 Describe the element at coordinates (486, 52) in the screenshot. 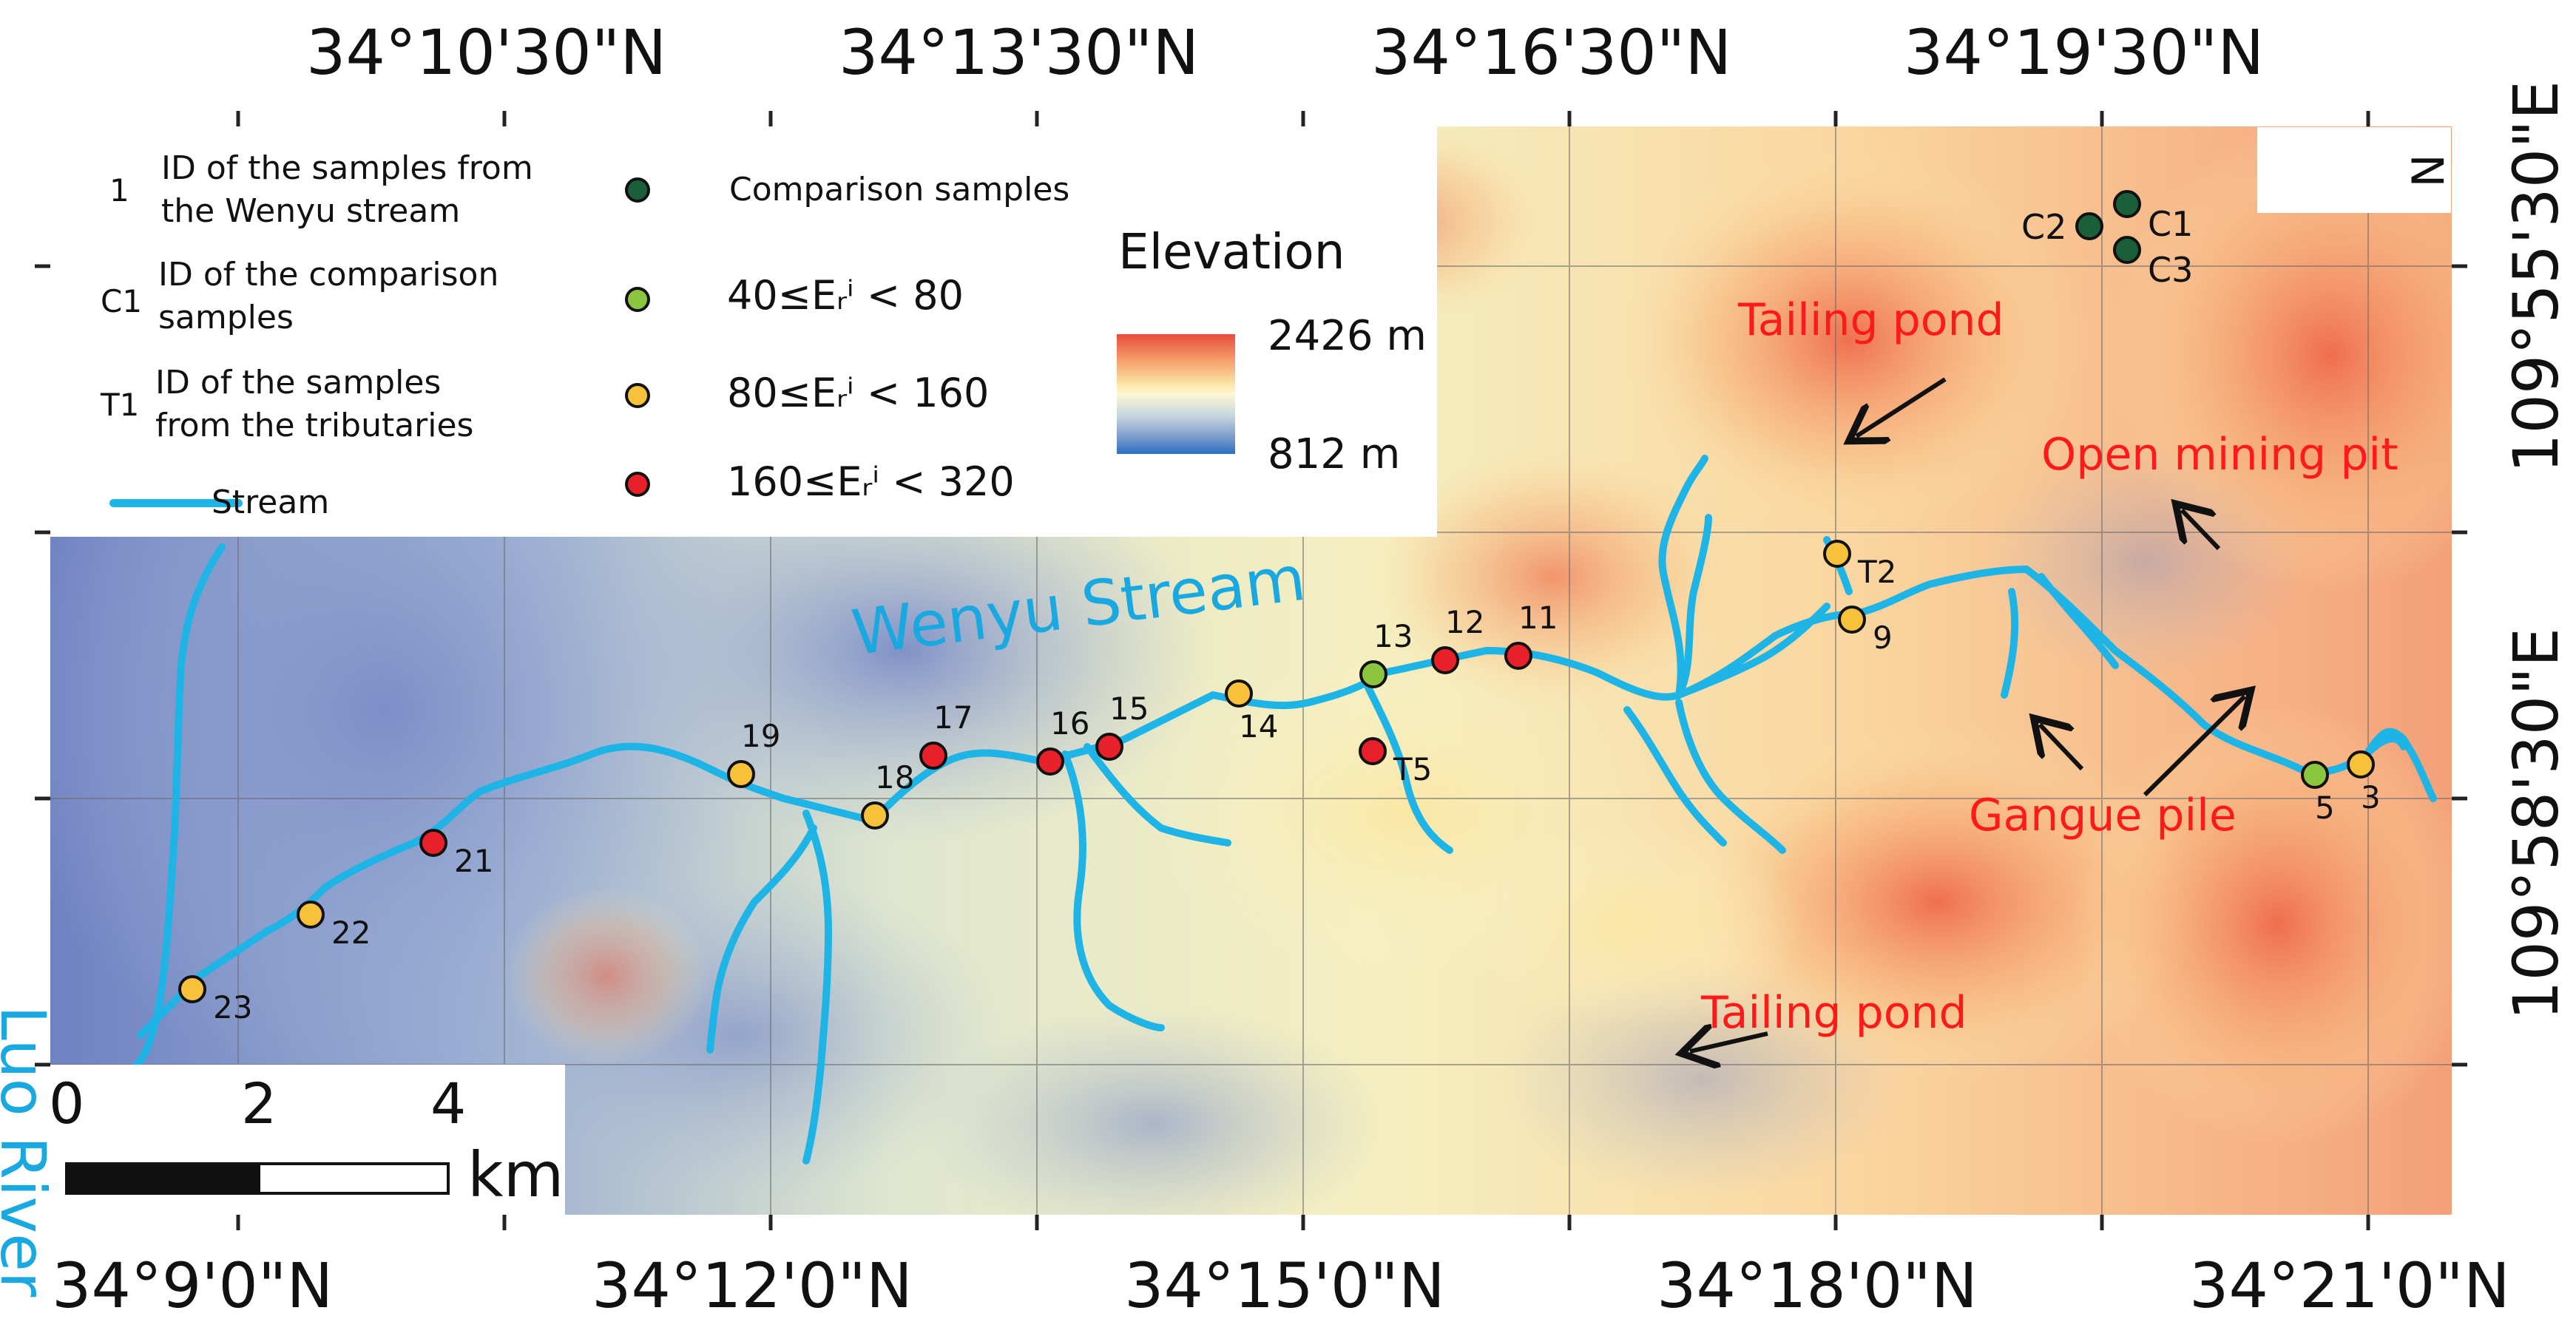

I see `top-lat-label-1: 34°10'30"N` at that location.